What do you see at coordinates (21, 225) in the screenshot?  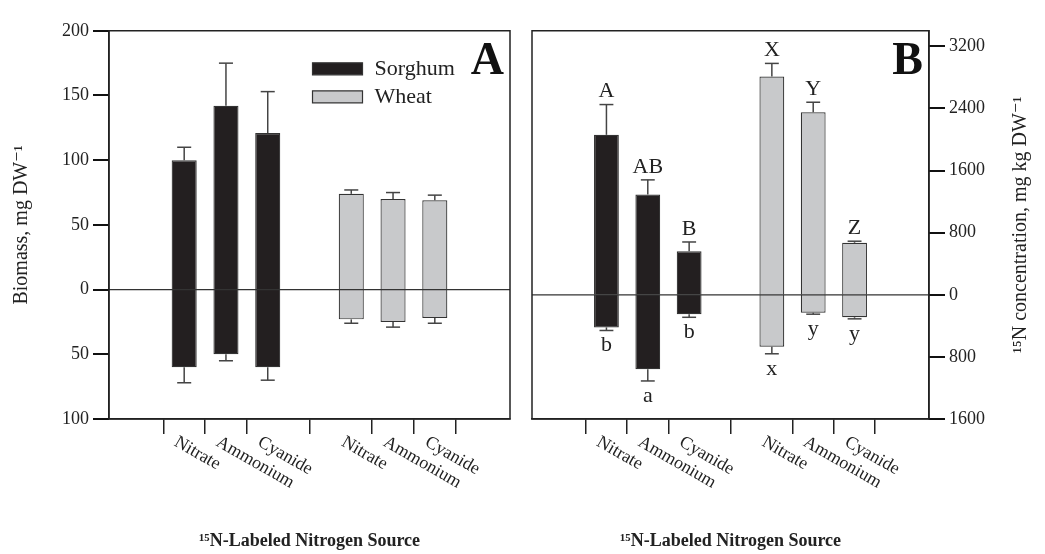 I see `y-axis-title: Biomass, mg DW⁻¹` at bounding box center [21, 225].